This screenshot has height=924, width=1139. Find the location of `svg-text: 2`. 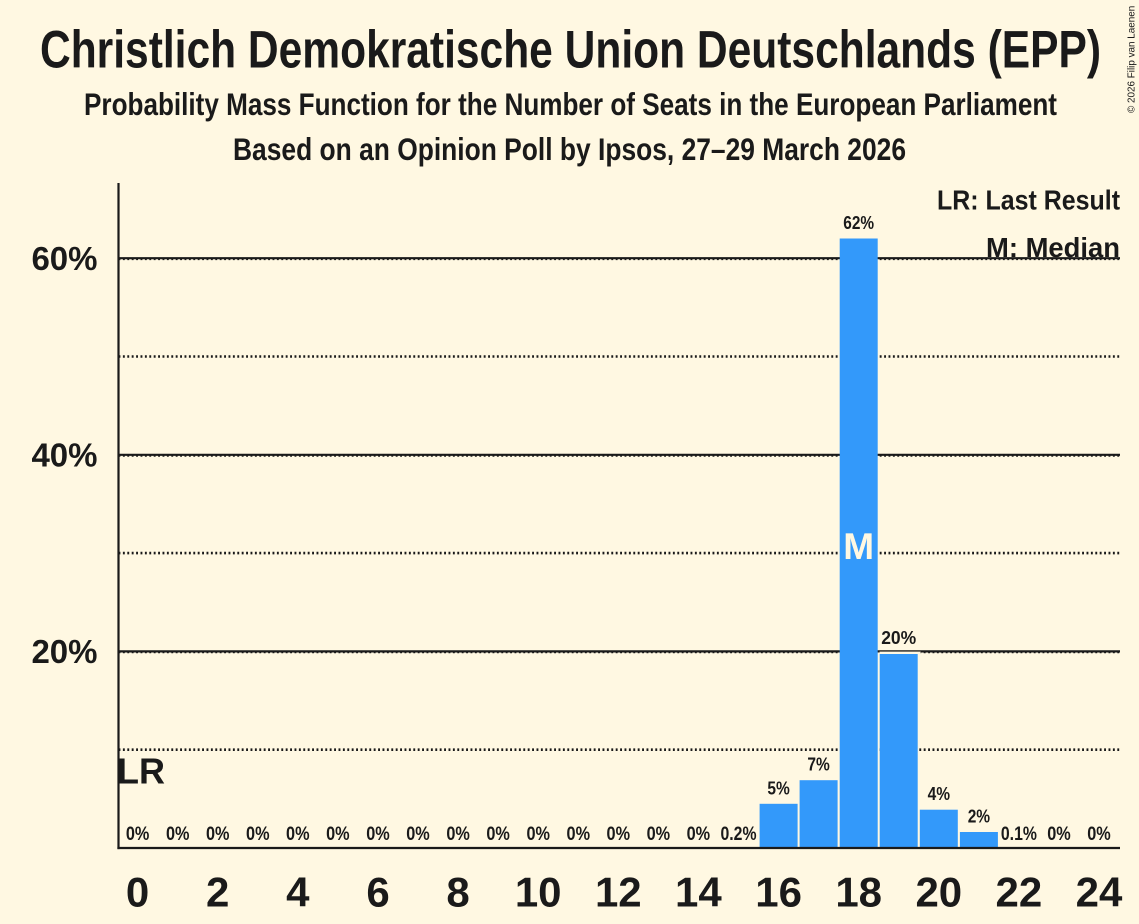

svg-text: 2 is located at coordinates (217, 891).